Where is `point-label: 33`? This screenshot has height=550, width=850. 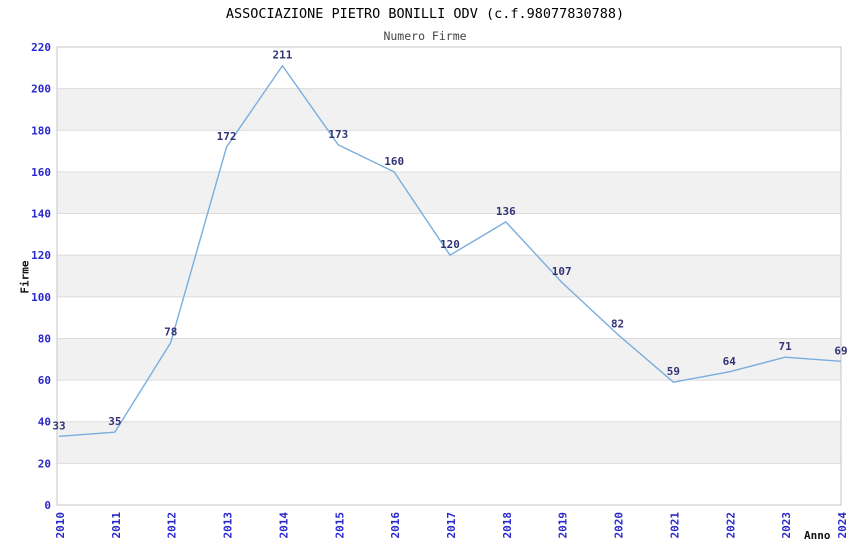
point-label: 33 is located at coordinates (58, 425).